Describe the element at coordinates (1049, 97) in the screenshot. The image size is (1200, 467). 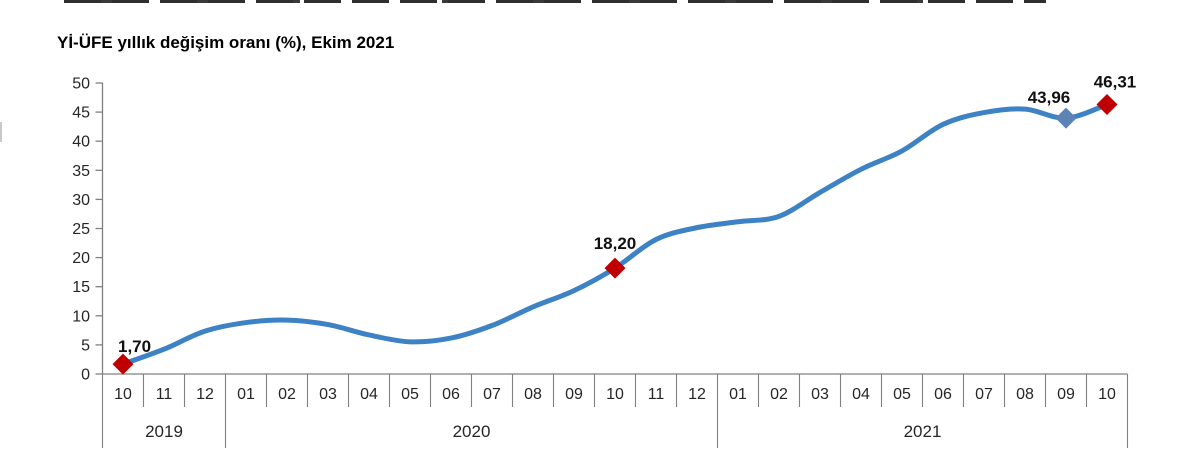
I see `data-point-label: 43,96` at that location.